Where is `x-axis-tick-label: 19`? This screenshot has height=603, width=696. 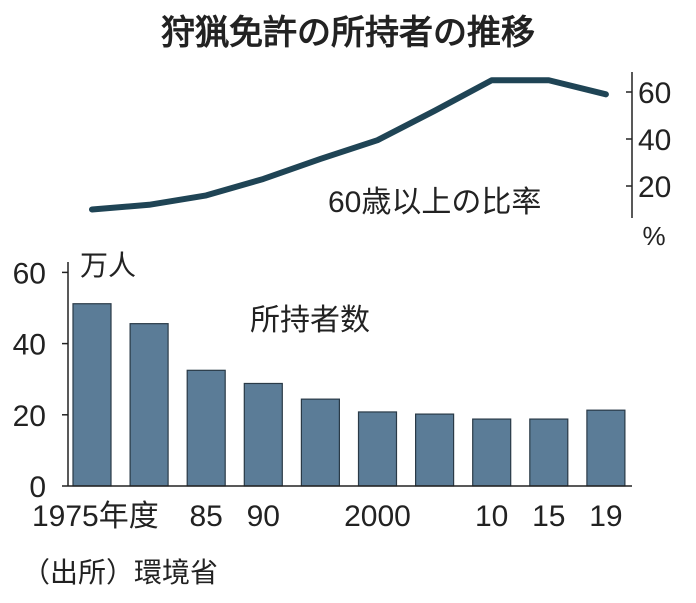
x-axis-tick-label: 19 is located at coordinates (605, 516).